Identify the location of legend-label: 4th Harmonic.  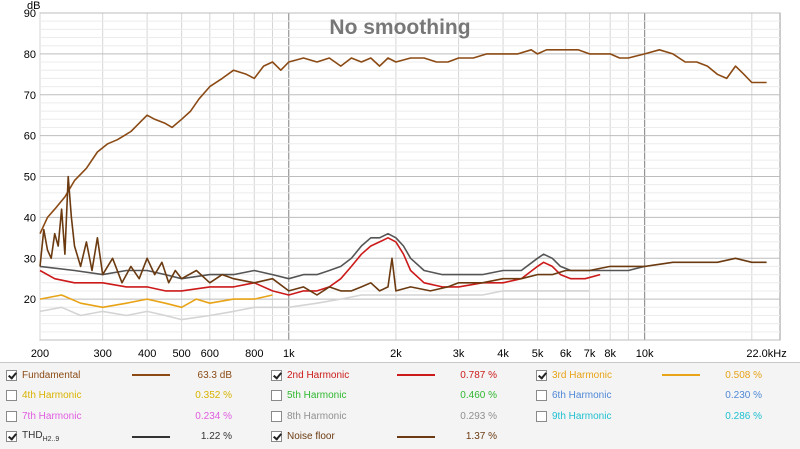
(52, 395).